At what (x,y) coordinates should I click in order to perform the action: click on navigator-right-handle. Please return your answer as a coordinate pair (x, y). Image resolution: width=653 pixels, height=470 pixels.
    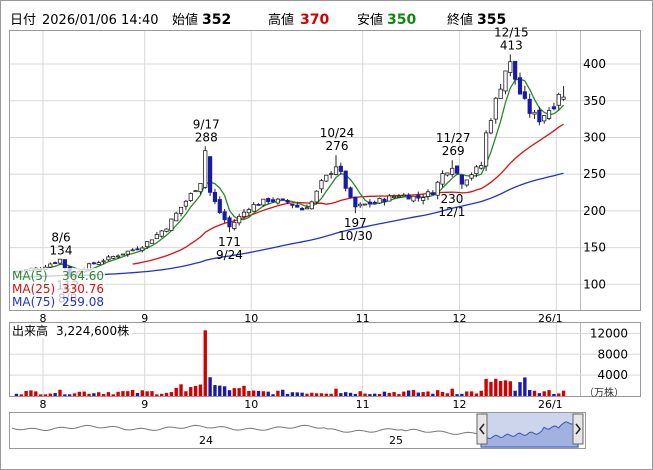
    Looking at the image, I should click on (578, 429).